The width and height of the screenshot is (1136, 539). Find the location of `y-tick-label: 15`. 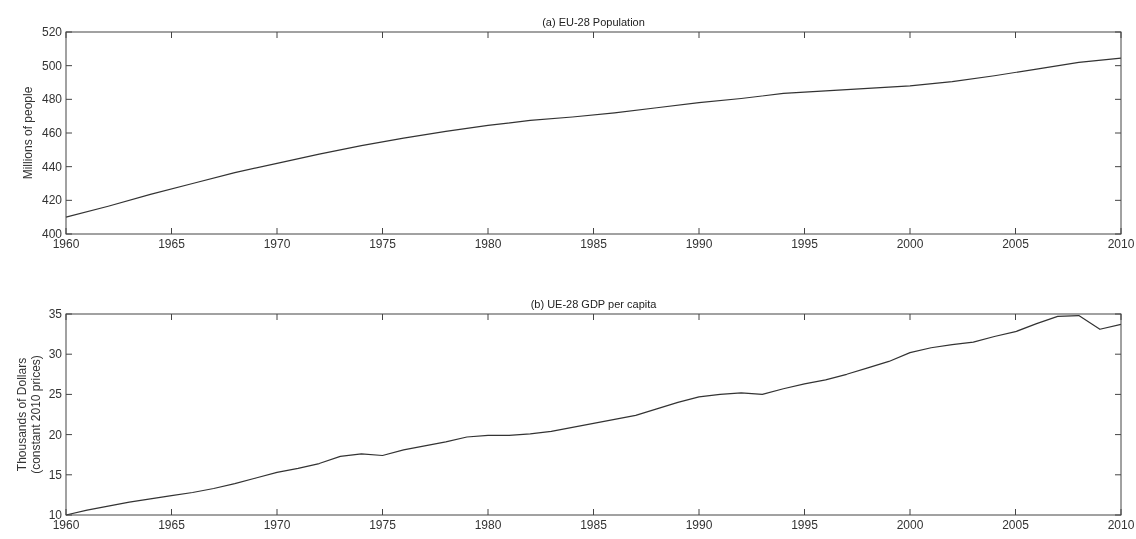

y-tick-label: 15 is located at coordinates (55, 474).